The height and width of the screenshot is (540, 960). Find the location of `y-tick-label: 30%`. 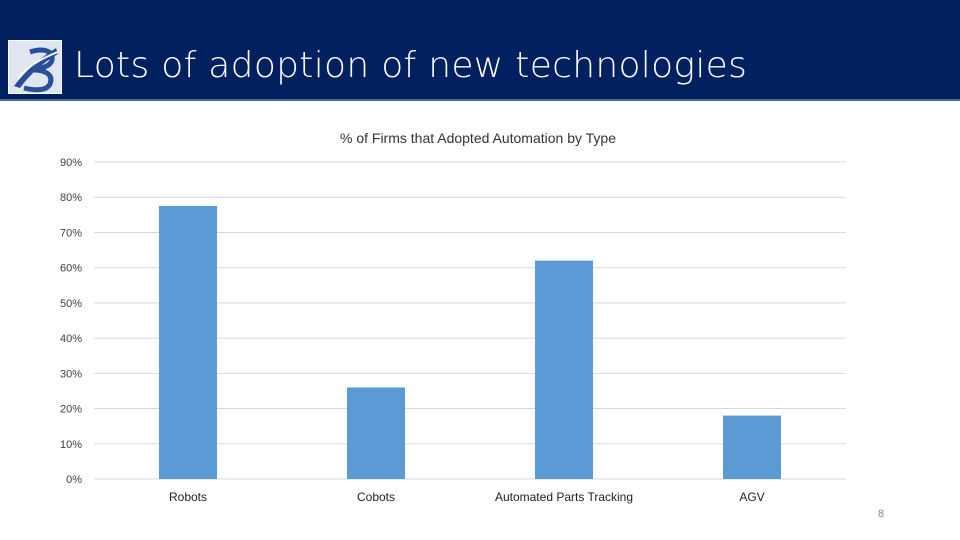

y-tick-label: 30% is located at coordinates (71, 374).